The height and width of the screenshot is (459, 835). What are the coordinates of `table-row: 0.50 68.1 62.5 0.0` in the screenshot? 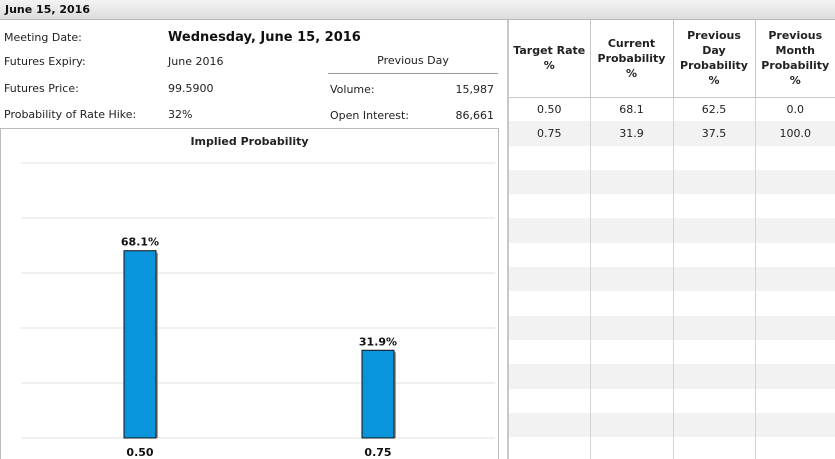 It's located at (672, 109).